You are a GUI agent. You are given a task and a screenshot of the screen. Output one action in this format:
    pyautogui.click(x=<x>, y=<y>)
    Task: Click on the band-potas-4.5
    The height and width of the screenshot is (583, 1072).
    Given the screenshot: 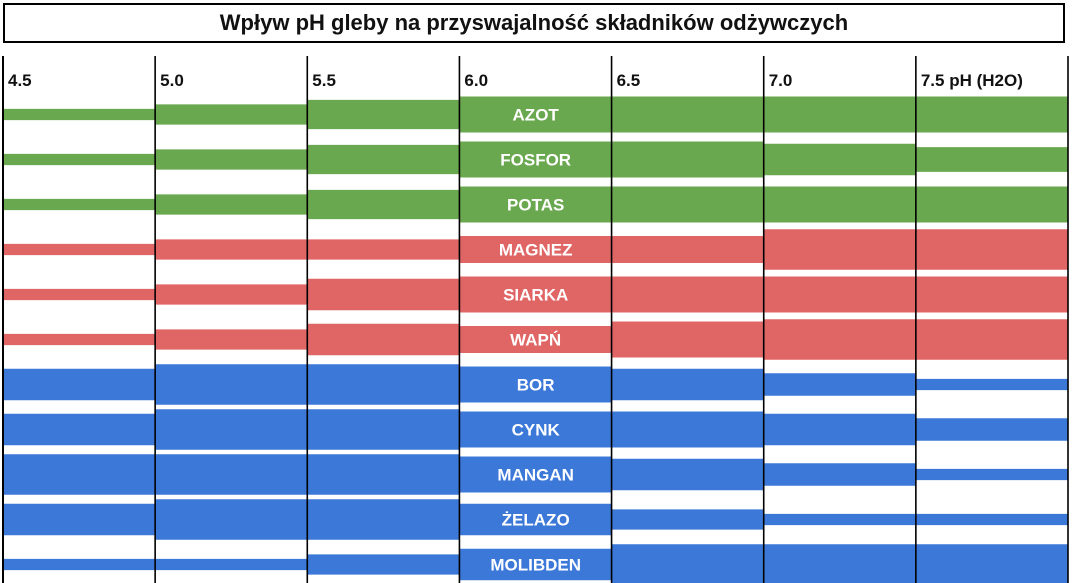 What is the action you would take?
    pyautogui.click(x=79, y=204)
    